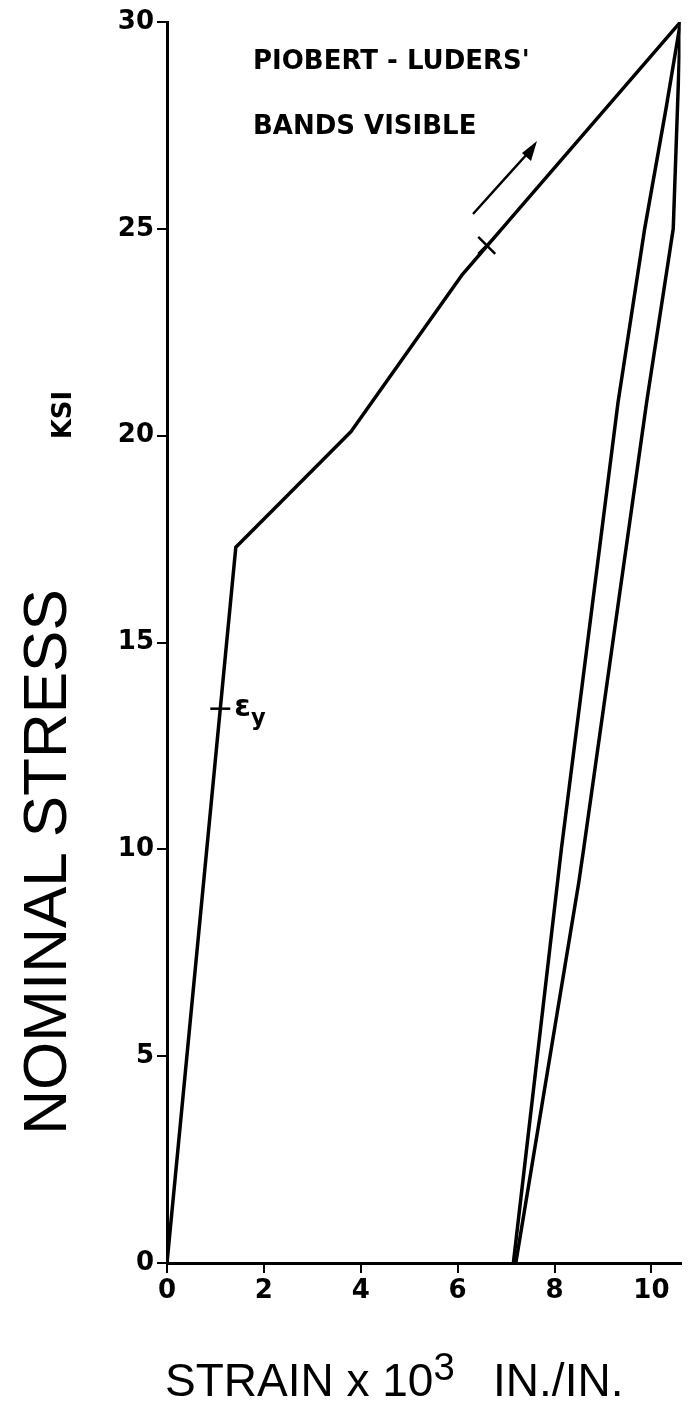  I want to click on y-axis-title: NOMINAL STRESS, so click(44, 862).